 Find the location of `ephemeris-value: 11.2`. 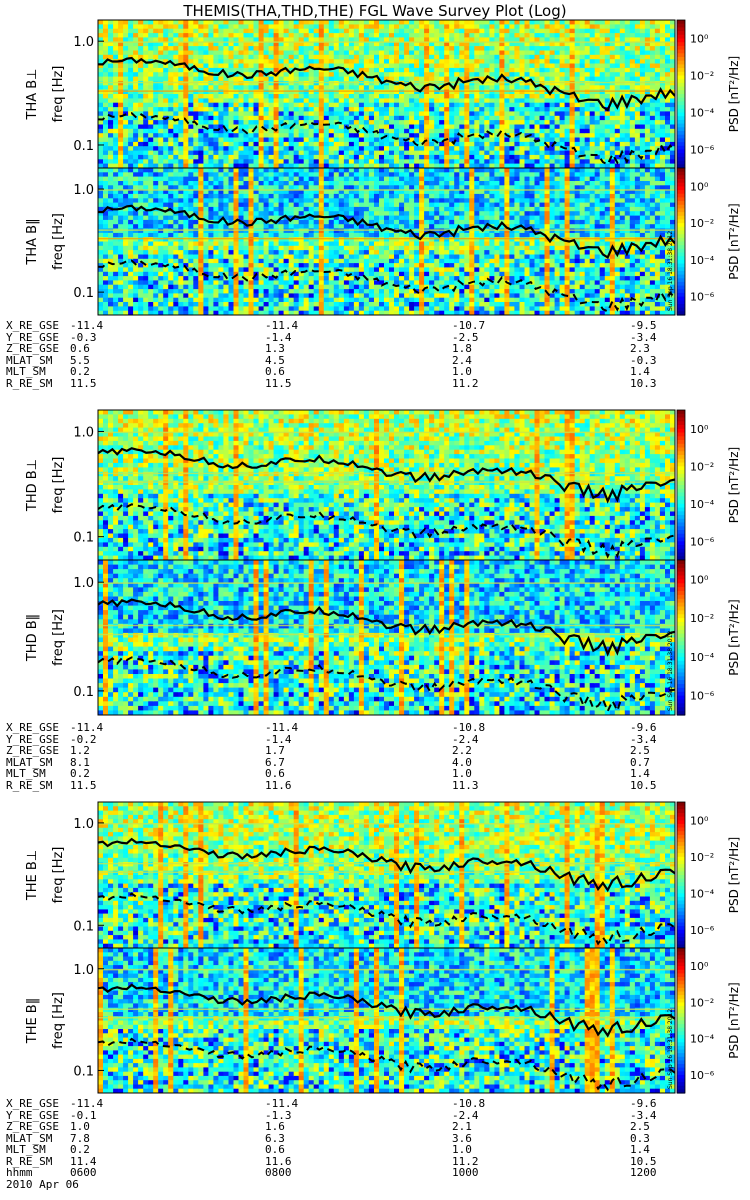

ephemeris-value: 11.2 is located at coordinates (465, 1161).